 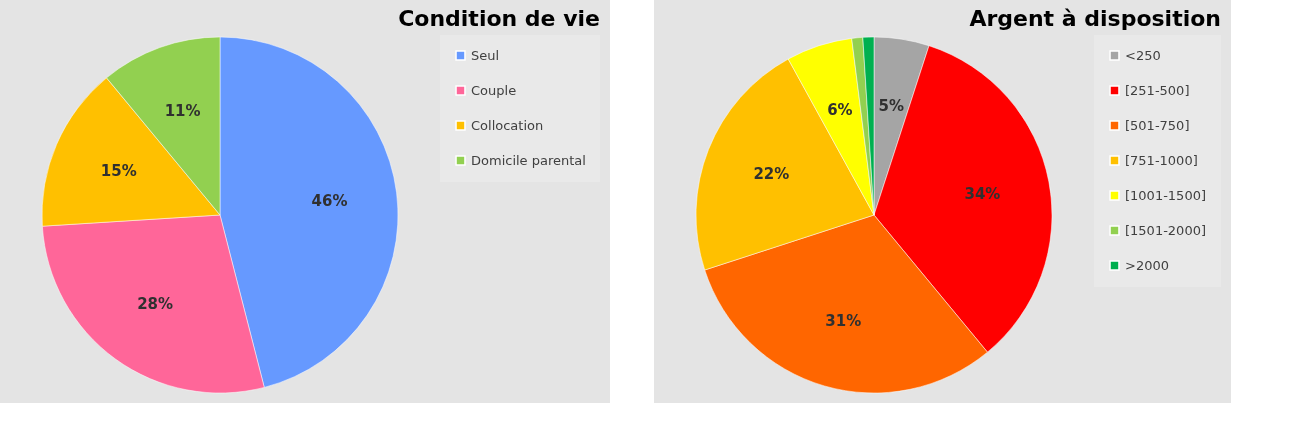 I want to click on legend-label: [751-1000], so click(x=1161, y=160).